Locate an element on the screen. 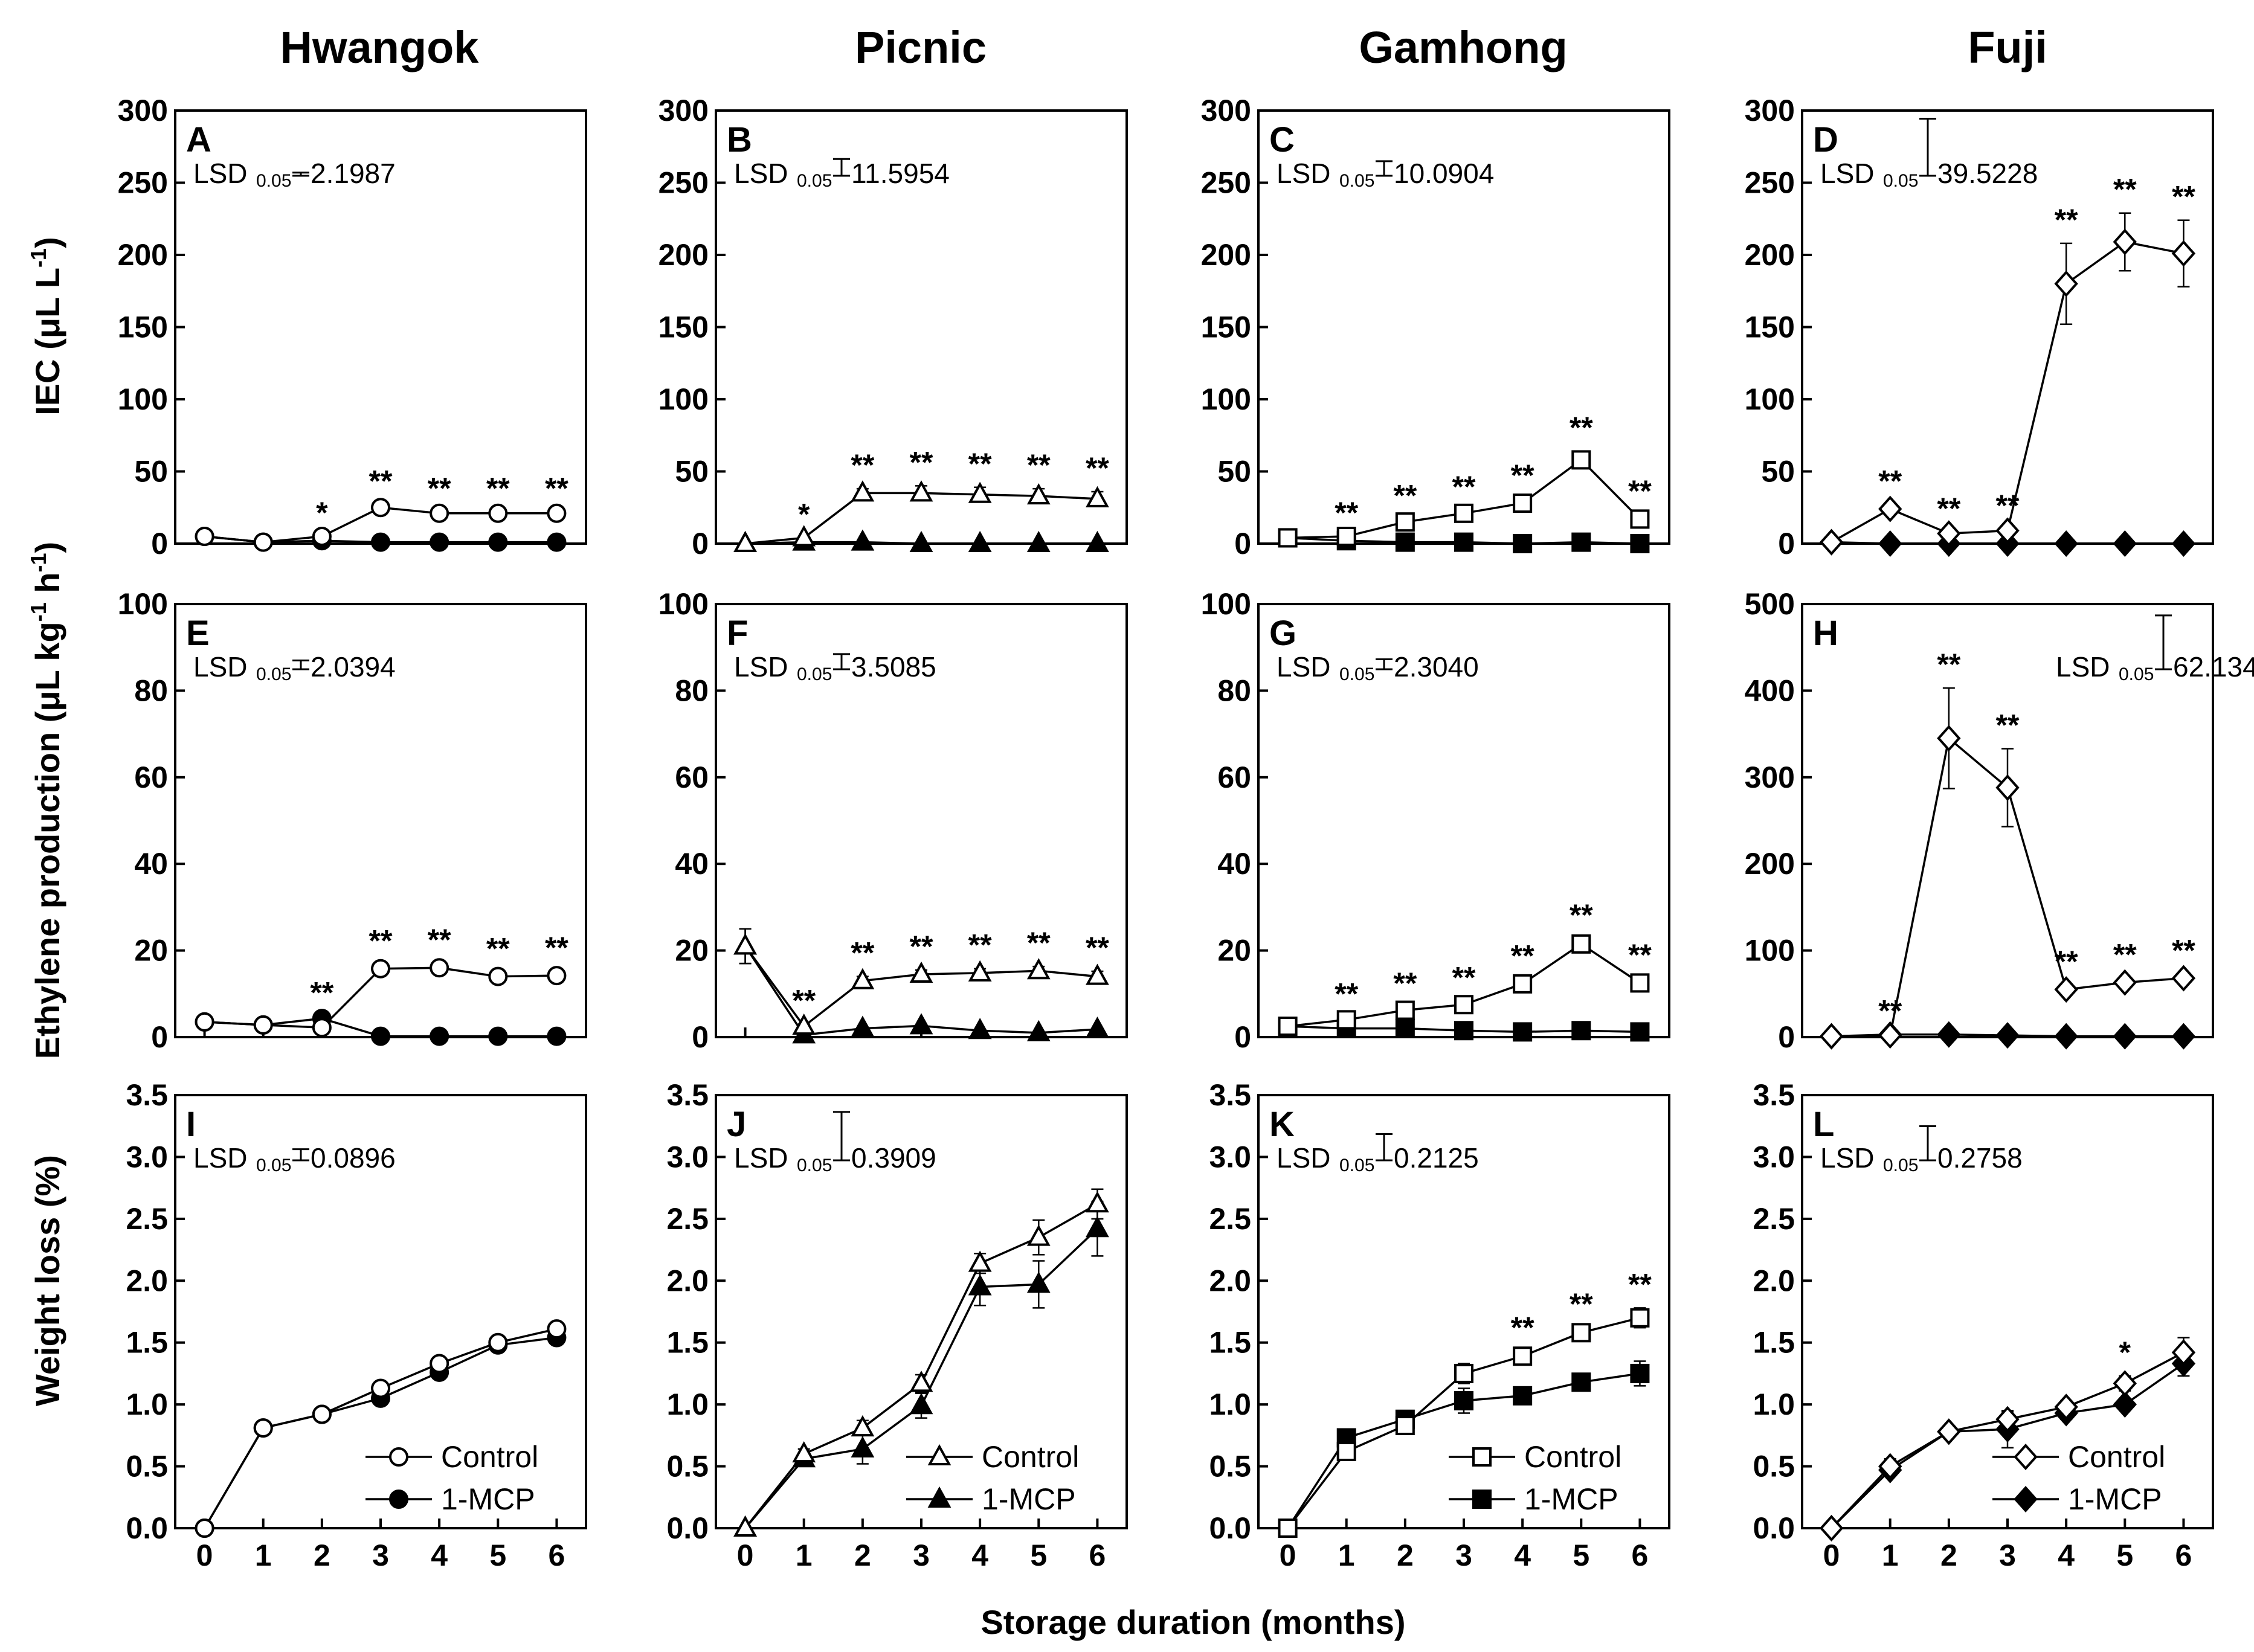 The width and height of the screenshot is (2254, 1652). y-tick-label: 2.0 is located at coordinates (147, 1280).